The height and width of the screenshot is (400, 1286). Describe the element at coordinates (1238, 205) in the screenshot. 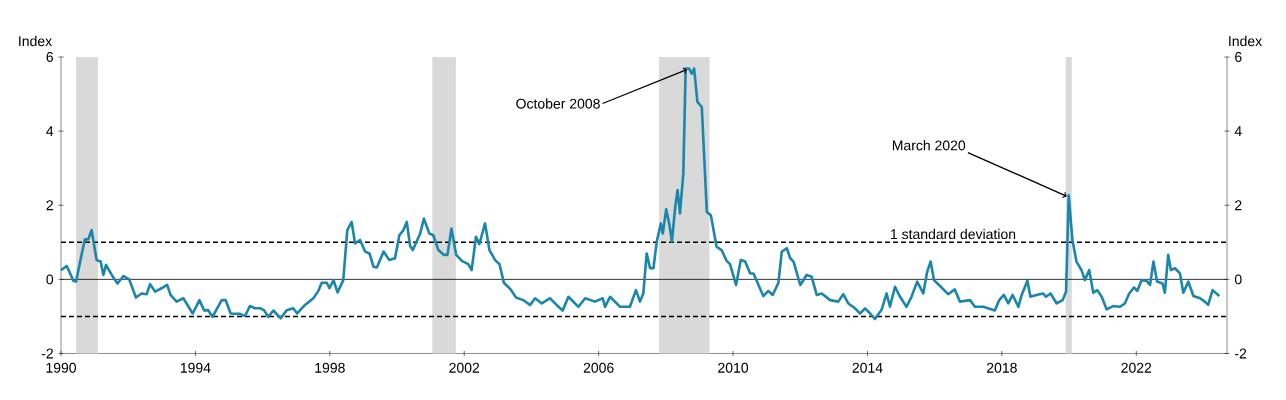

I see `y2-tick-label: 2` at that location.